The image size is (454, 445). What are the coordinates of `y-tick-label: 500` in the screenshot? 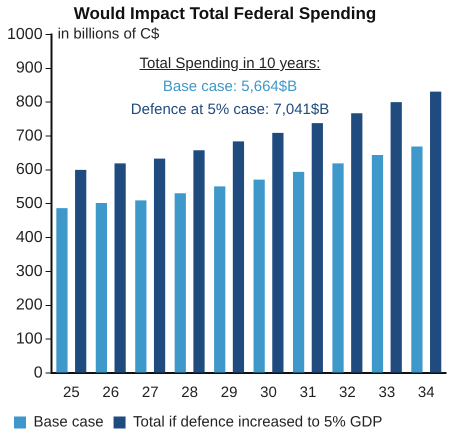 It's located at (29, 203).